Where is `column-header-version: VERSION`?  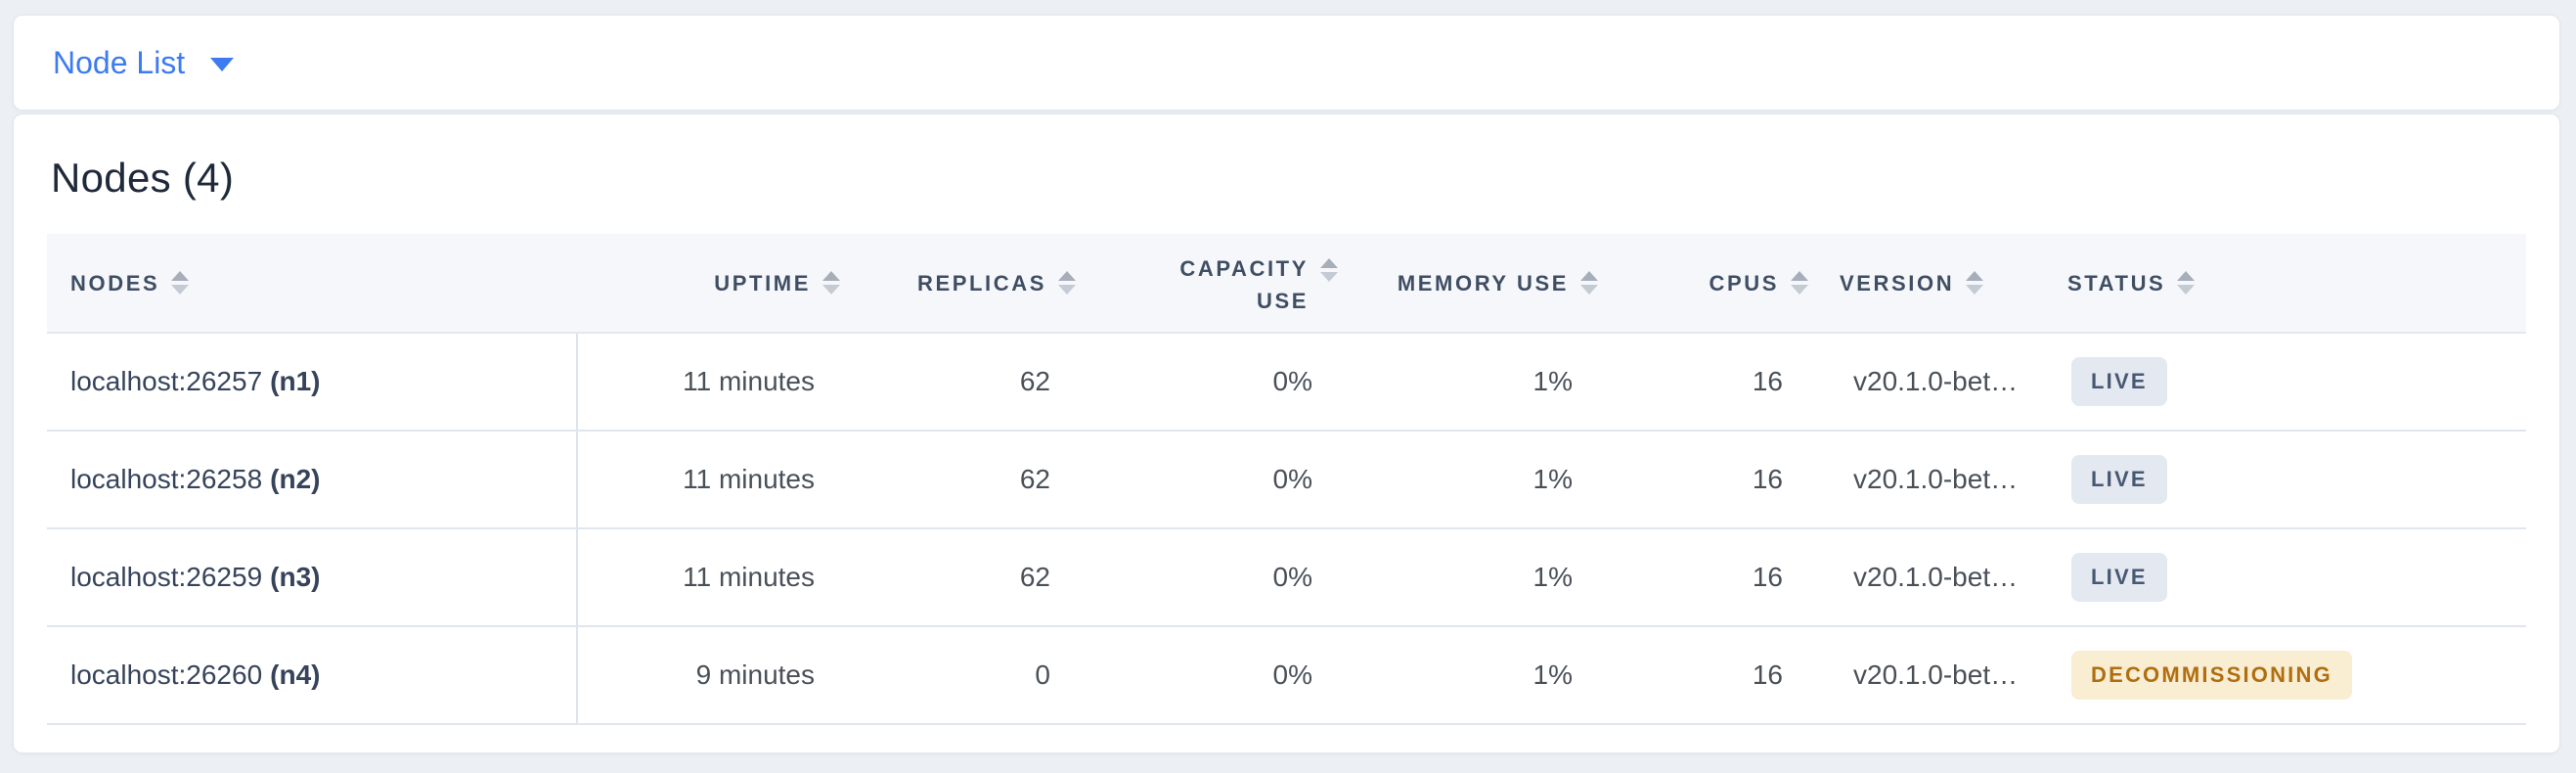
column-header-version: VERSION is located at coordinates (1942, 283).